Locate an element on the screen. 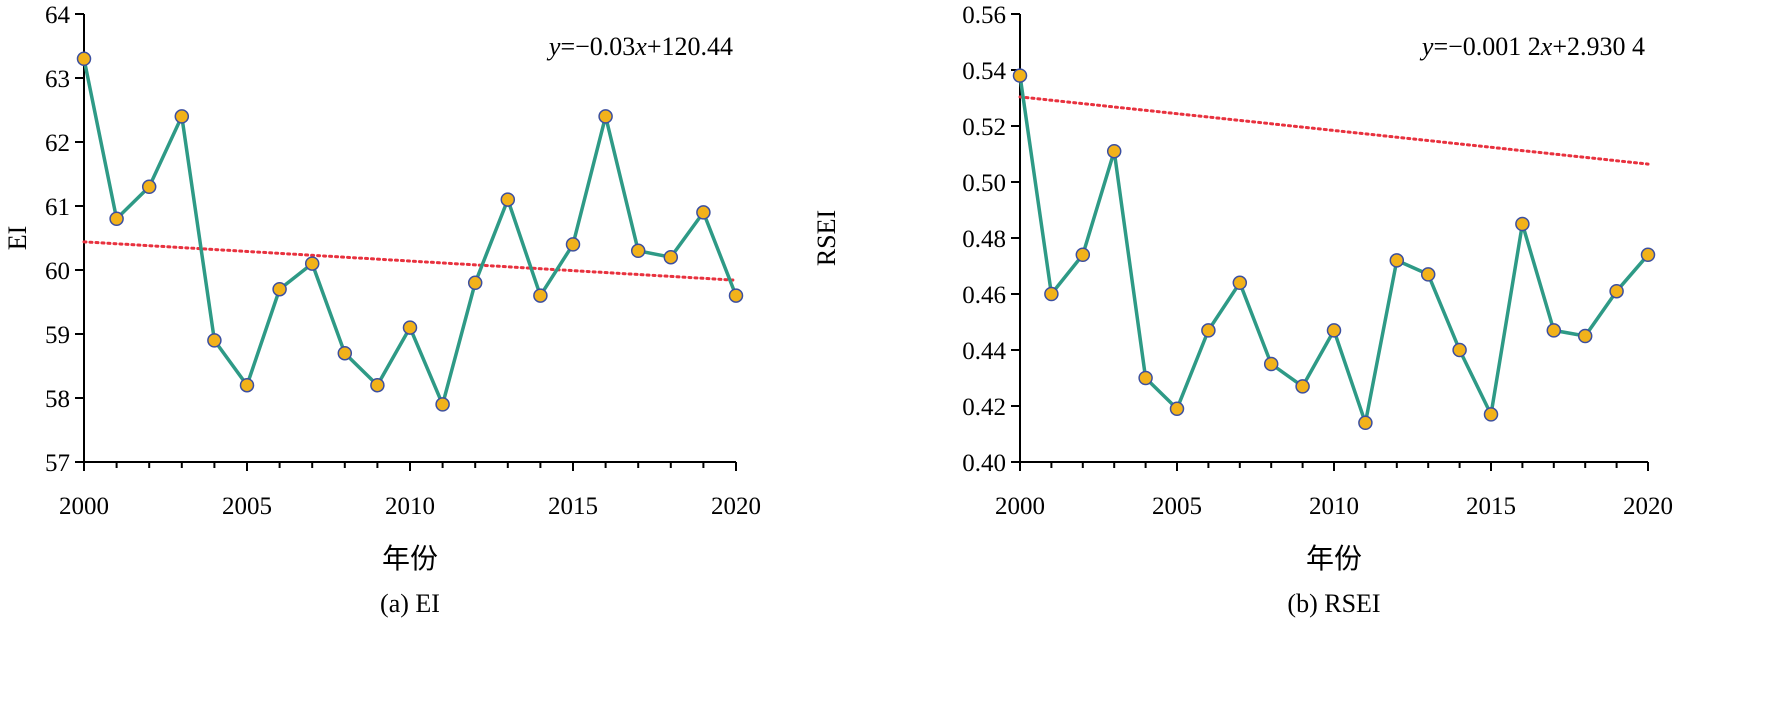 This screenshot has width=1777, height=705. rsei-y-tick-label: 0.46 is located at coordinates (984, 295).